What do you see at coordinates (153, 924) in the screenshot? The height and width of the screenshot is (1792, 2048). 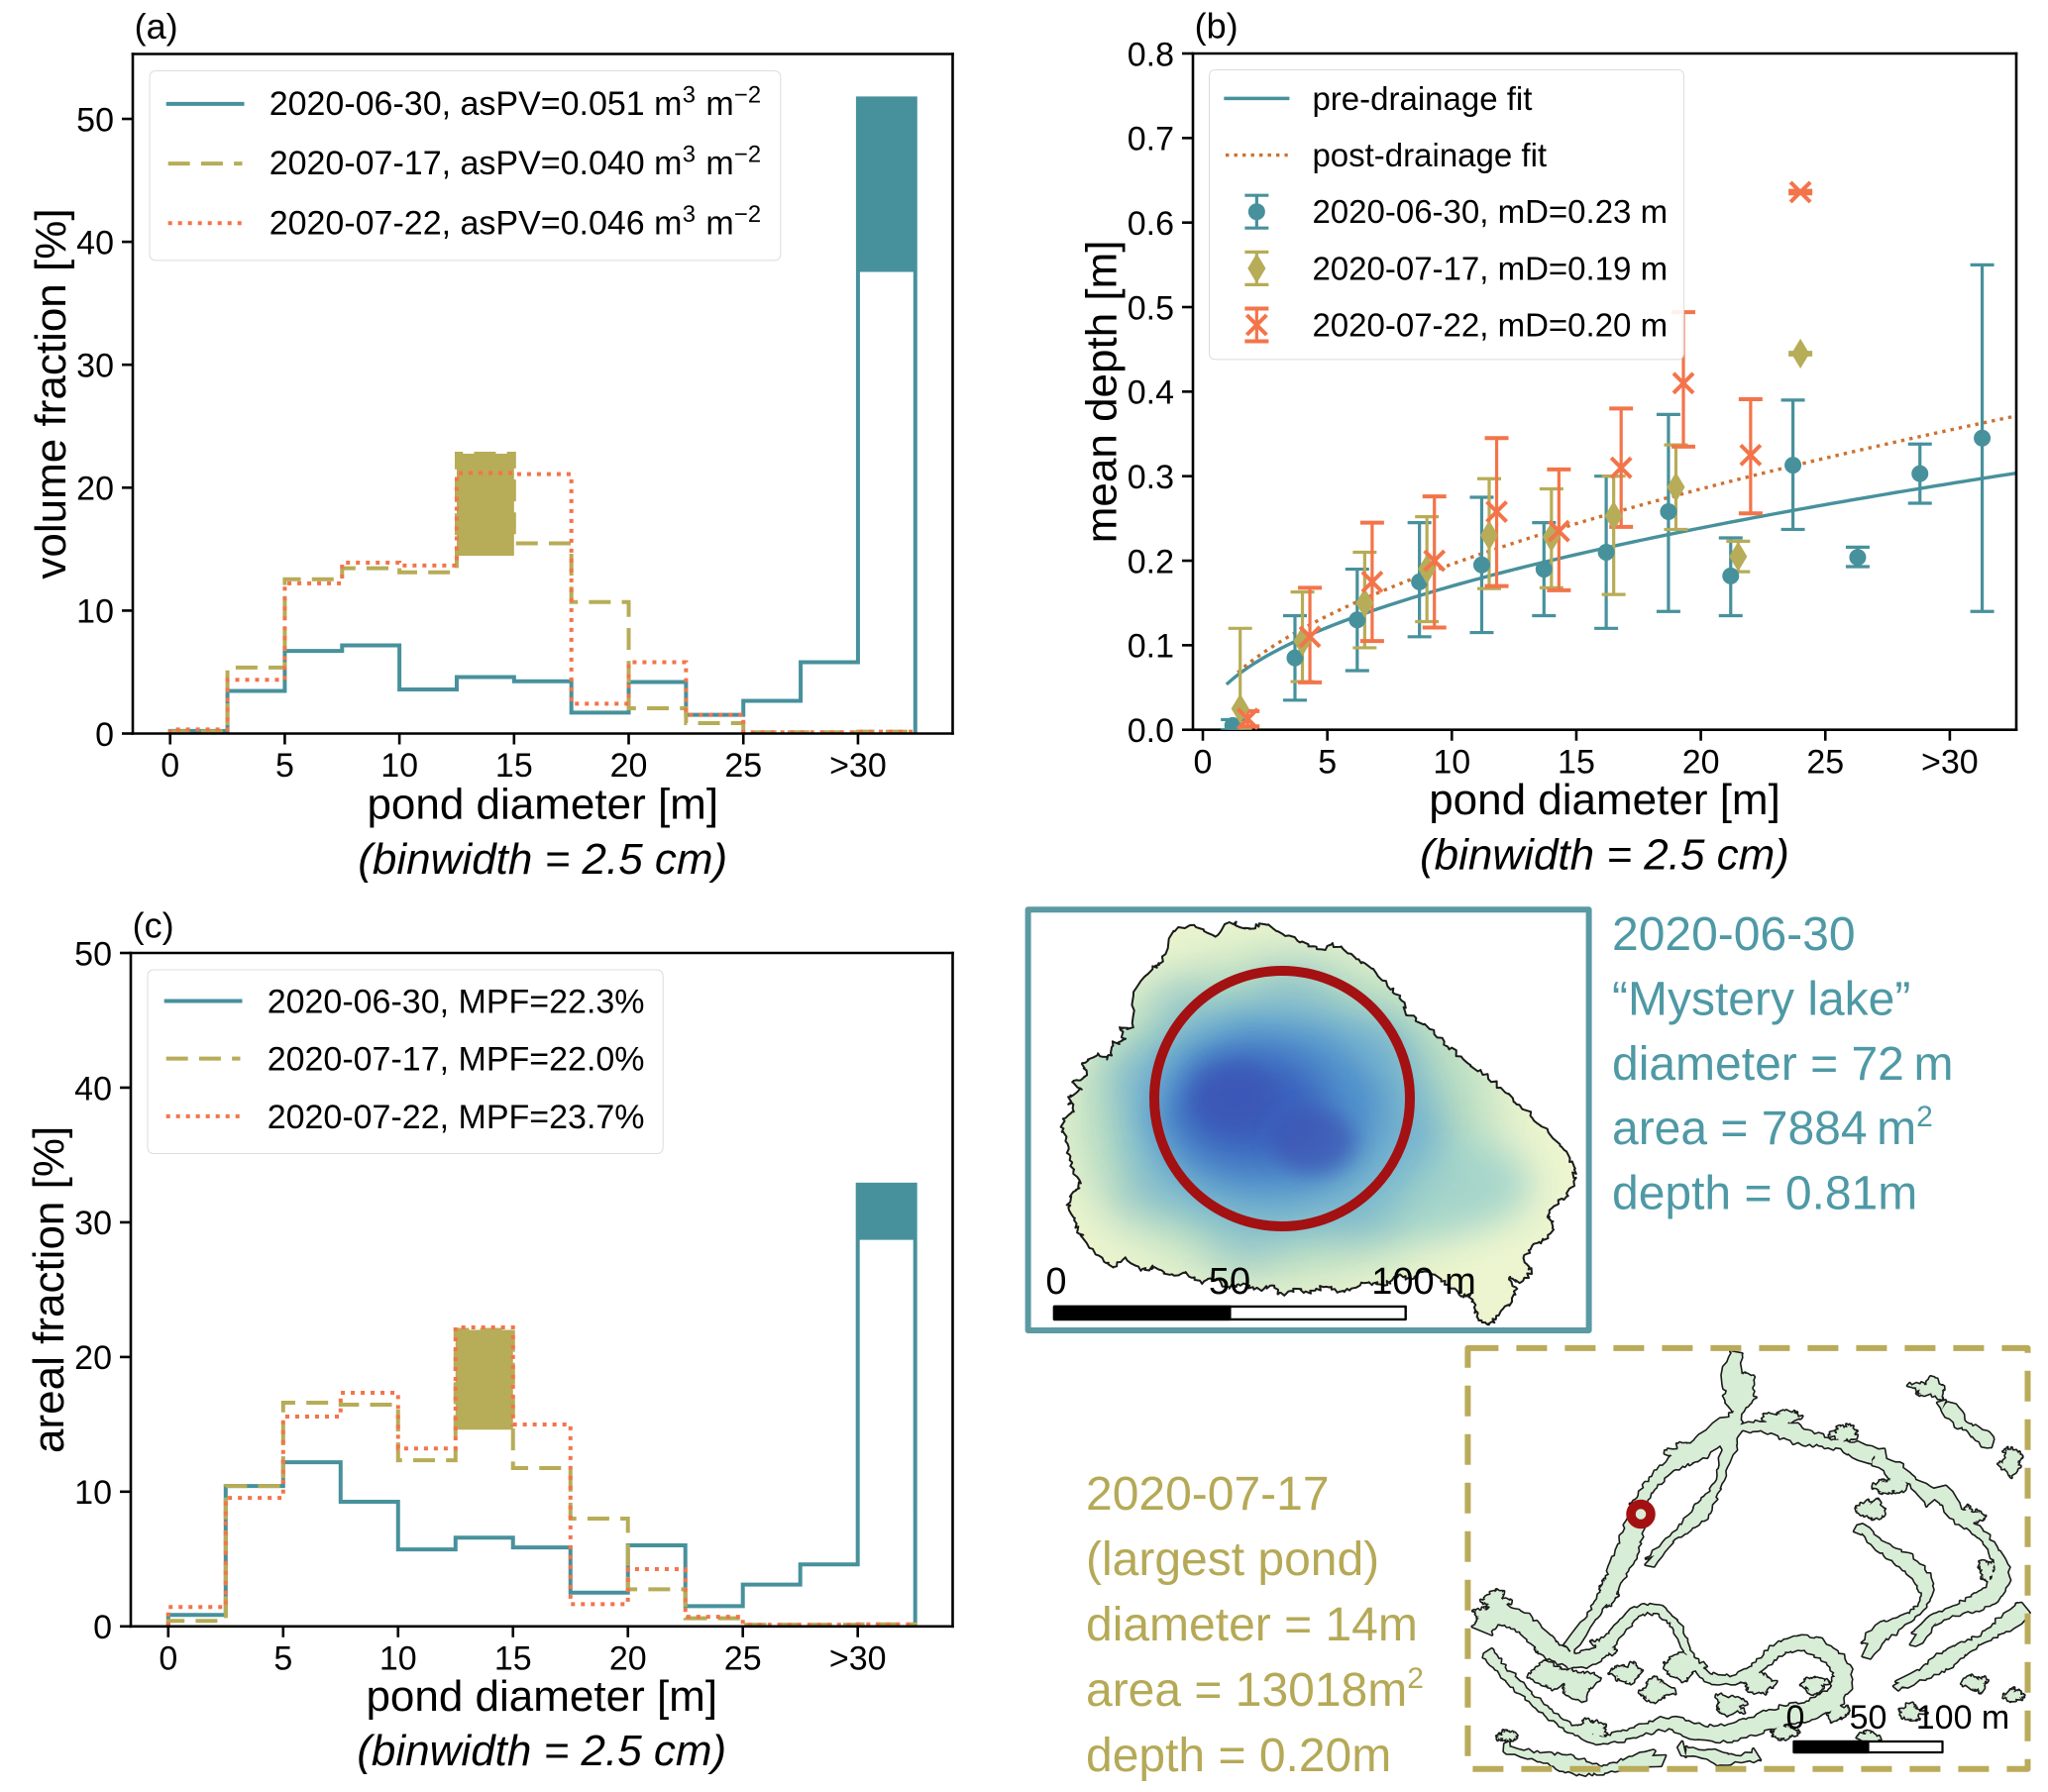 I see `svg-text: (c)` at bounding box center [153, 924].